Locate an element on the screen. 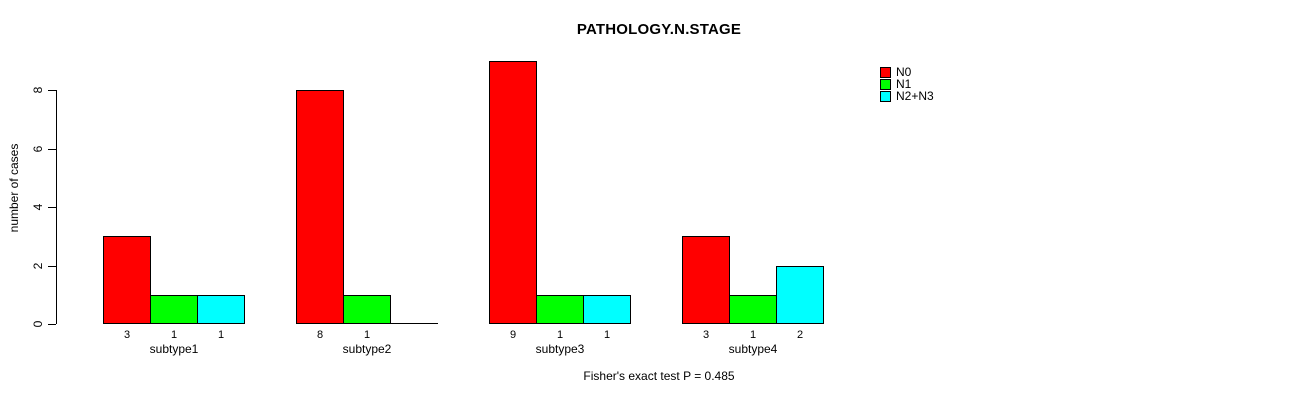 This screenshot has width=1290, height=400. y-axis-line is located at coordinates (56, 207).